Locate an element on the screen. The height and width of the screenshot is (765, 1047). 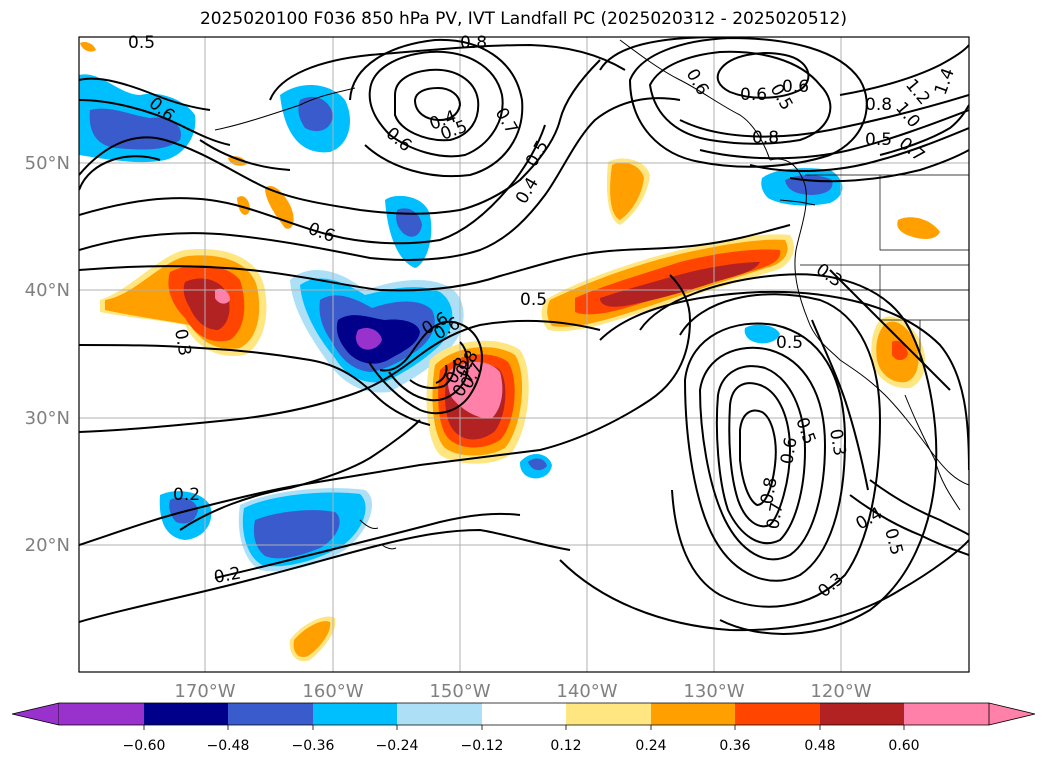
lon-label: 160°W is located at coordinates (332, 691).